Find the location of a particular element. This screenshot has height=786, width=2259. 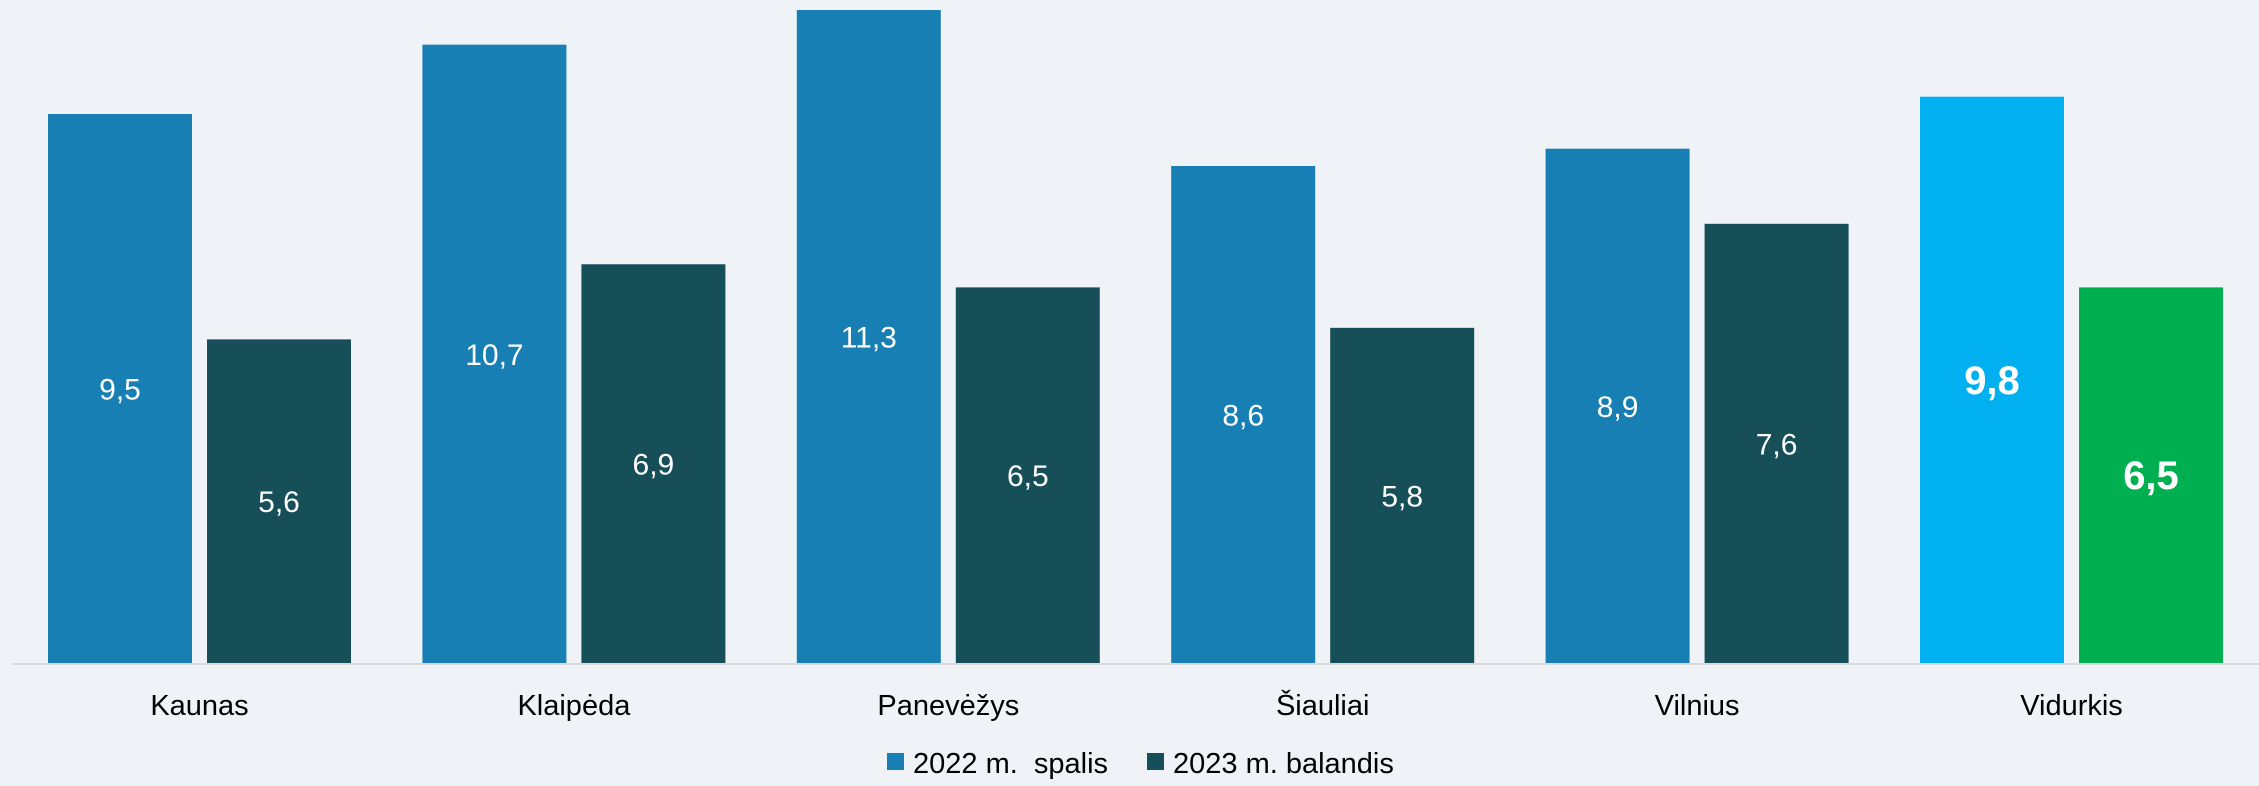

x-tick-label-0: Kaunas is located at coordinates (199, 706).